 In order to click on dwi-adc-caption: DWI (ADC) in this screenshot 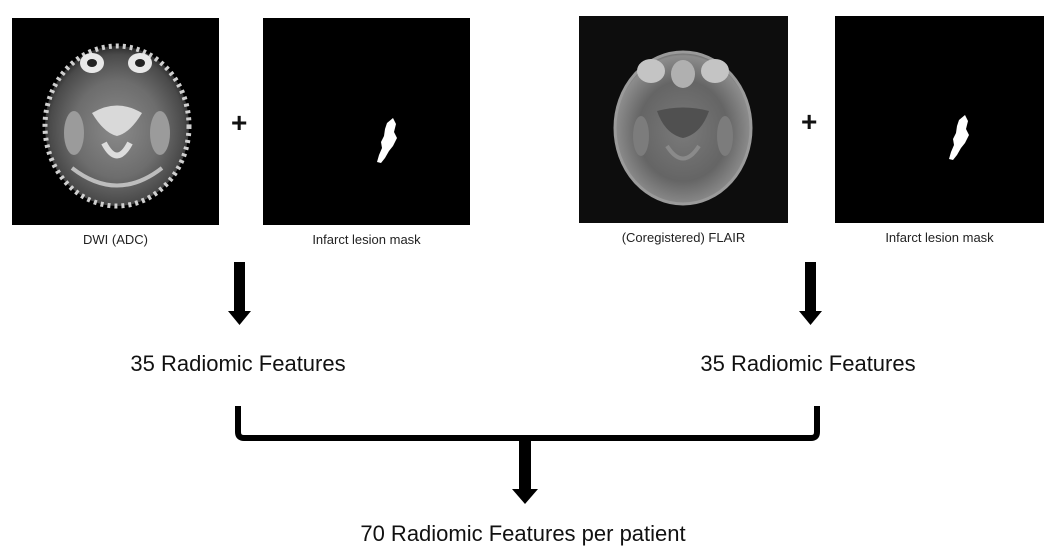, I will do `click(115, 239)`.